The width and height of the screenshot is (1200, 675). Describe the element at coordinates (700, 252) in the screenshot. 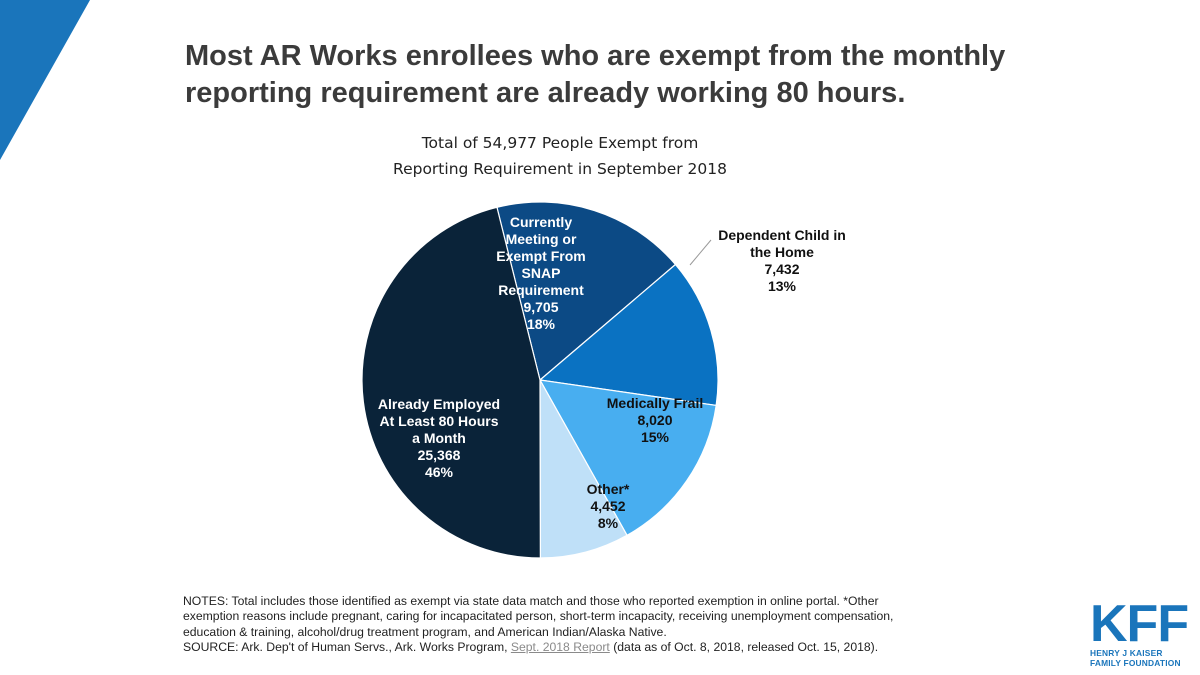

I see `label-leader-line` at that location.